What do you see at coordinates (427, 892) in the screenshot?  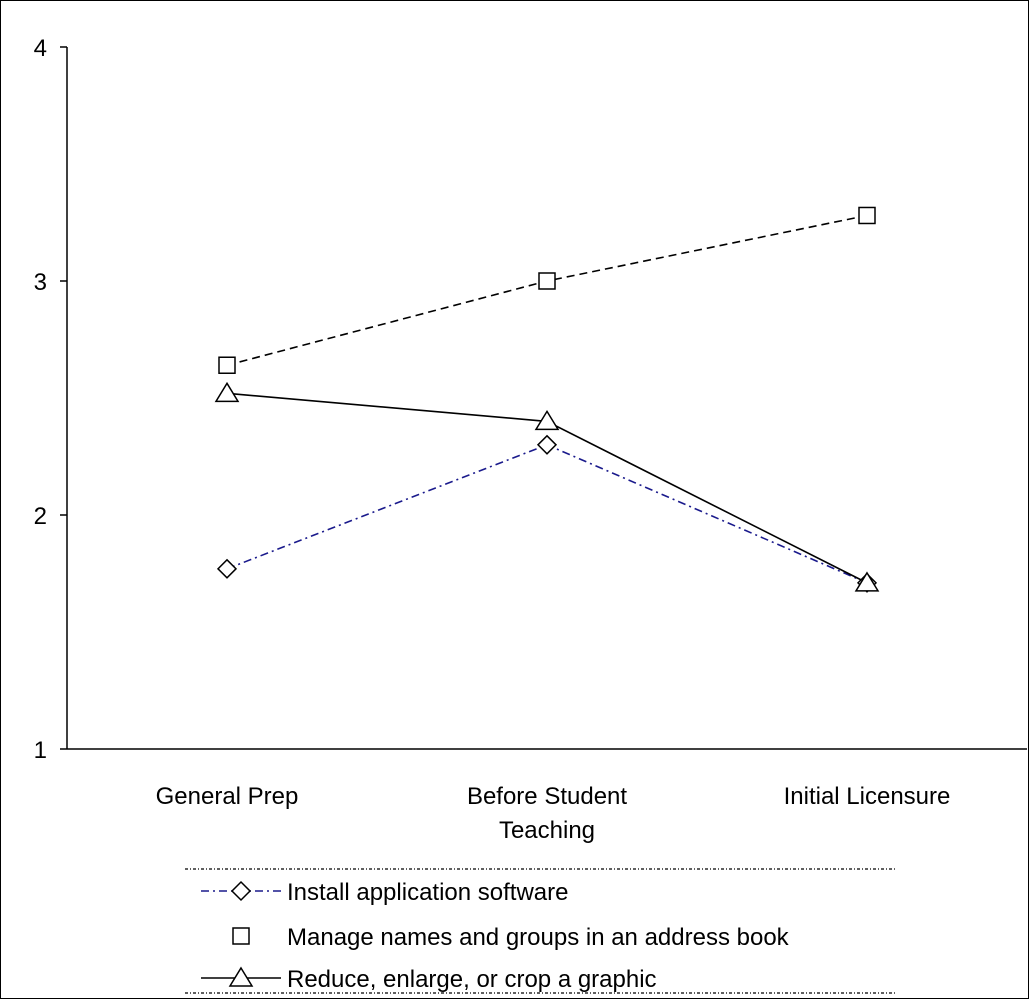 I see `legend-entry-label: Install application software` at bounding box center [427, 892].